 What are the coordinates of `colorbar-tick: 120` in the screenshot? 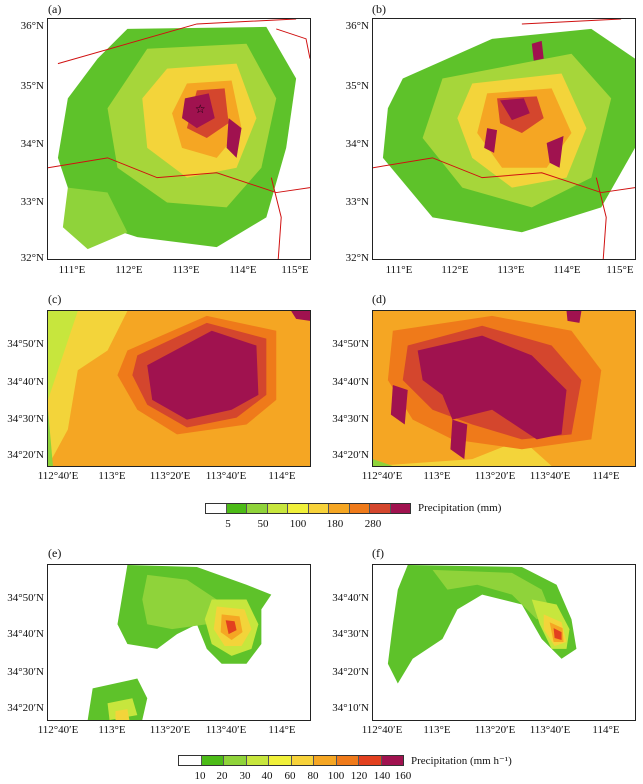 It's located at (359, 776).